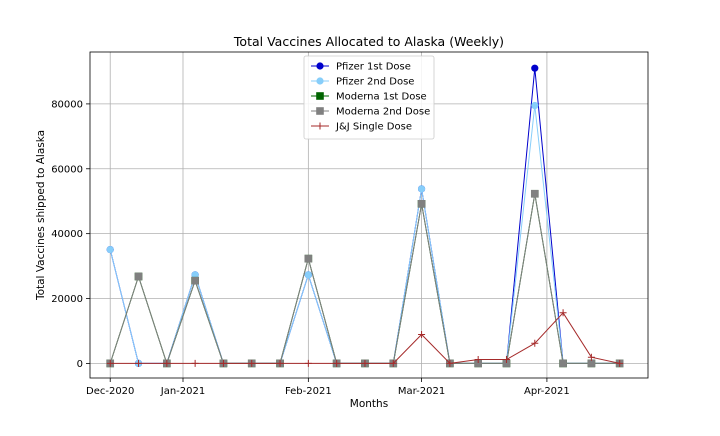 This screenshot has height=436, width=720. What do you see at coordinates (110, 391) in the screenshot?
I see `x-tick-label-0: Dec-2020` at bounding box center [110, 391].